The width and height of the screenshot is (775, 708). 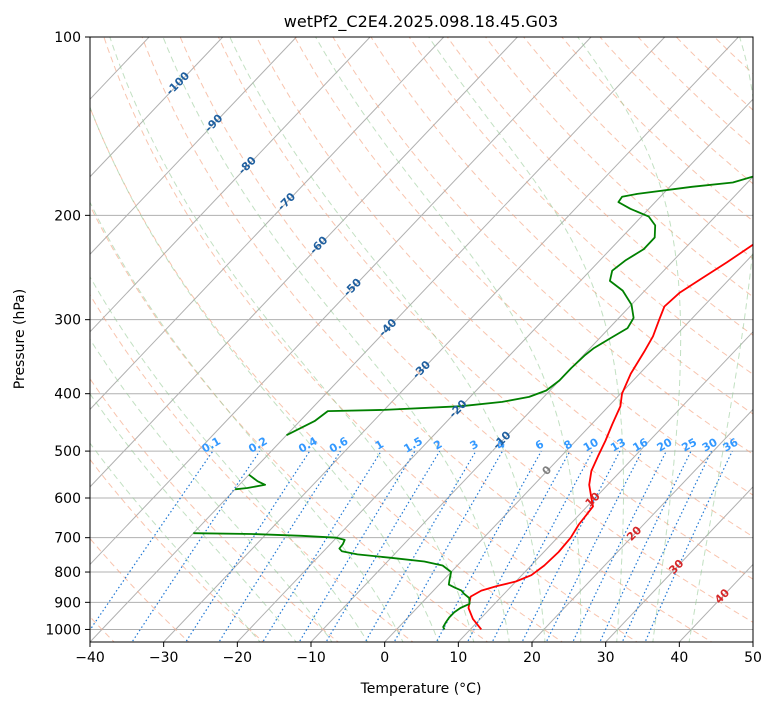 I want to click on x-axis-title: Temperature (°C), so click(x=421, y=689).